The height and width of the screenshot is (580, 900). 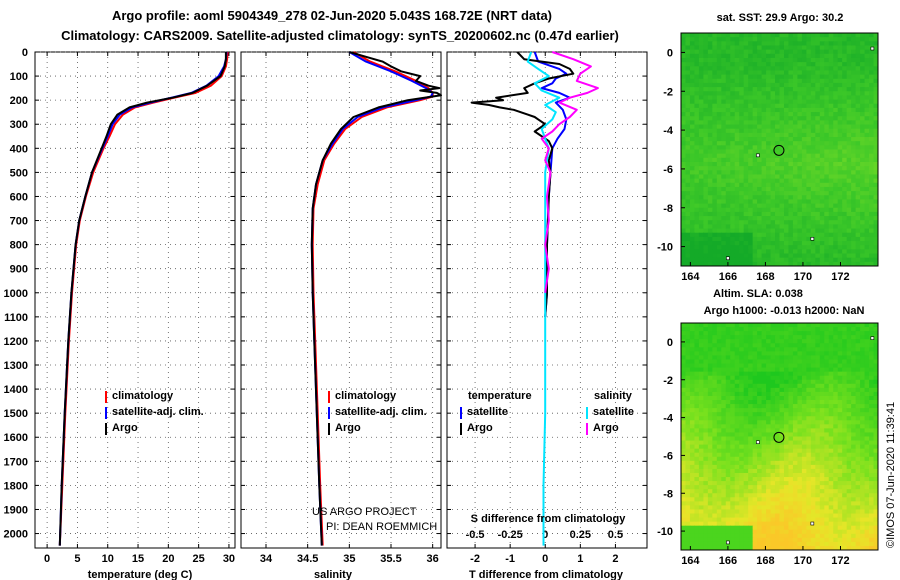 I want to click on island-mark, so click(x=872, y=48).